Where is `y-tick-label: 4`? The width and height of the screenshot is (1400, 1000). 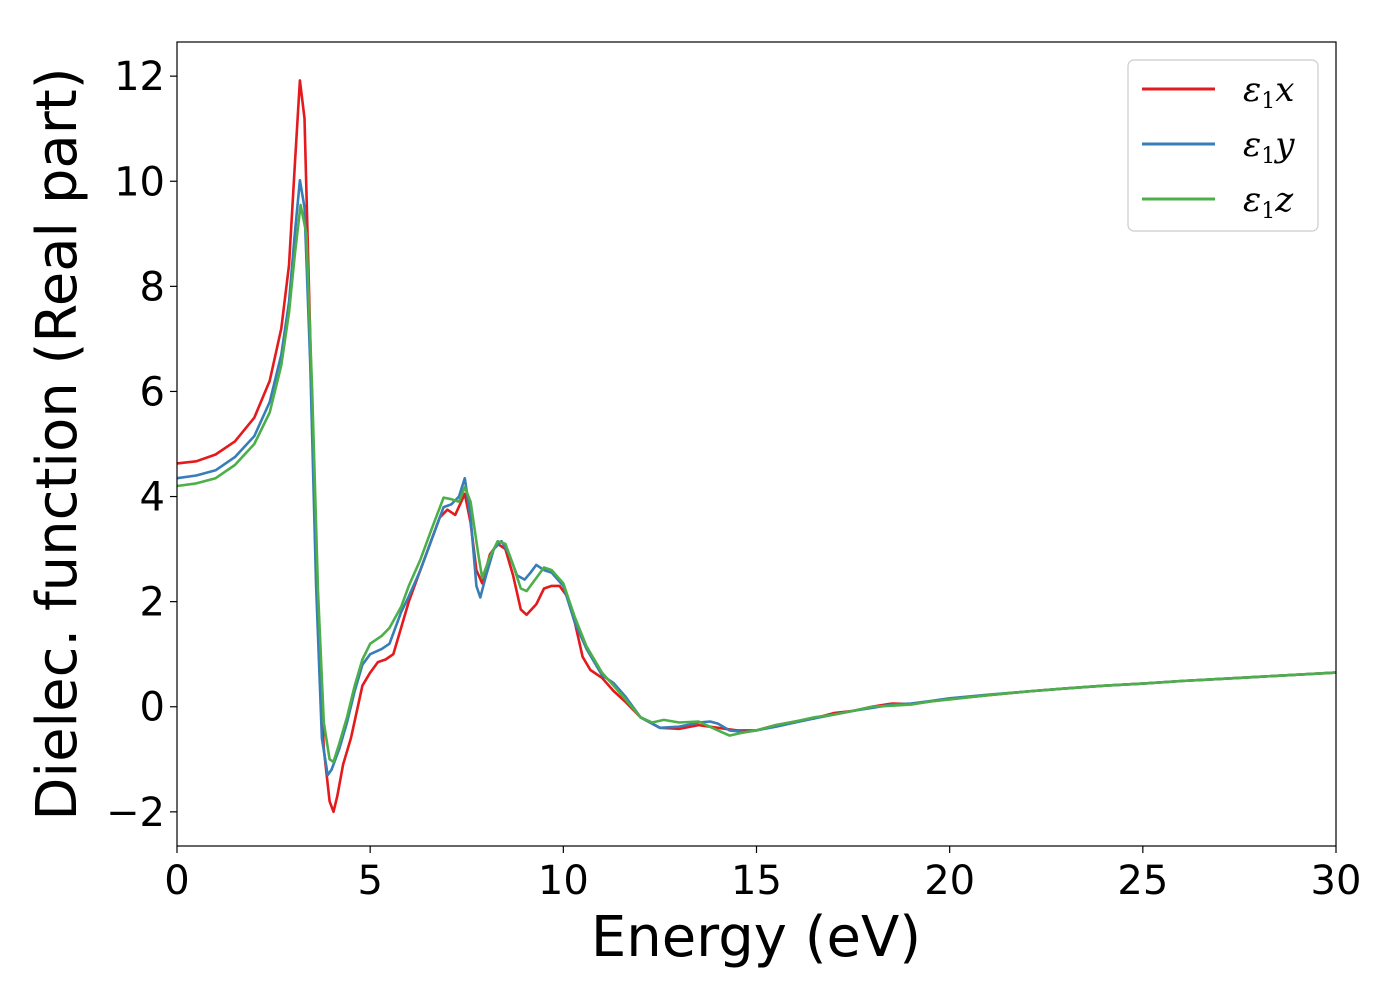 y-tick-label: 4 is located at coordinates (152, 498).